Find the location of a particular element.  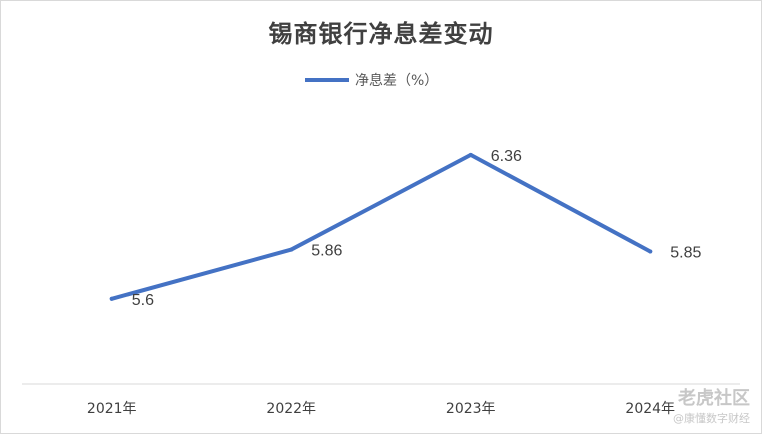

legend: 净息差（%） is located at coordinates (371, 80).